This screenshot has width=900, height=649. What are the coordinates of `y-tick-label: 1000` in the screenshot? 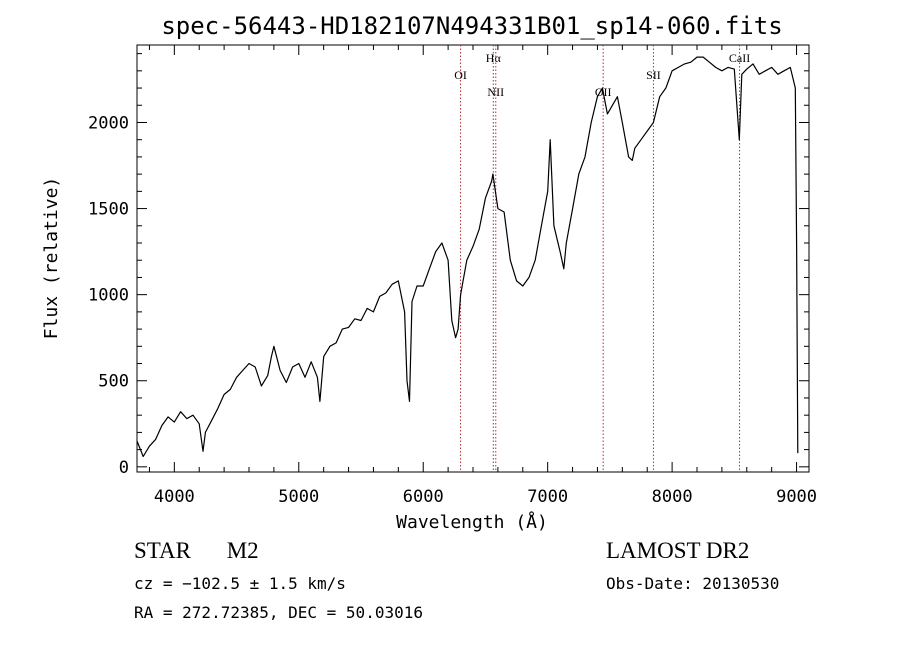 It's located at (108, 296).